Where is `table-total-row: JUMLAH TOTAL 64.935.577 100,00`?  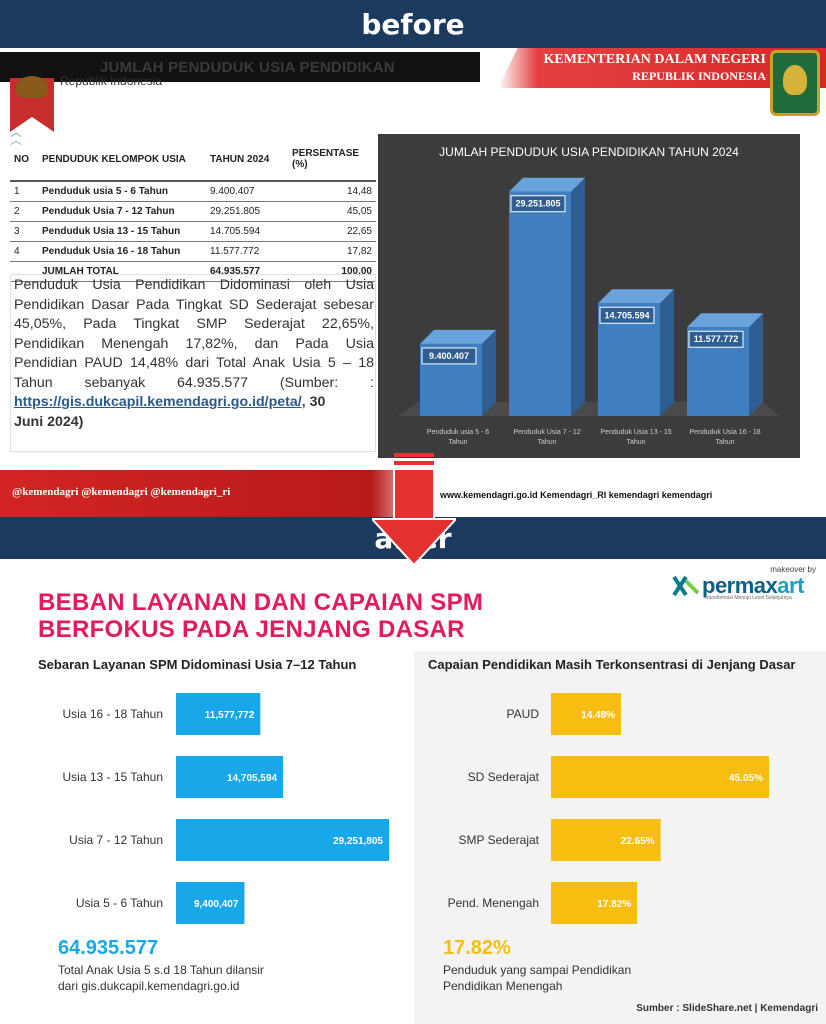
table-total-row: JUMLAH TOTAL 64.935.577 100,00 is located at coordinates (193, 271).